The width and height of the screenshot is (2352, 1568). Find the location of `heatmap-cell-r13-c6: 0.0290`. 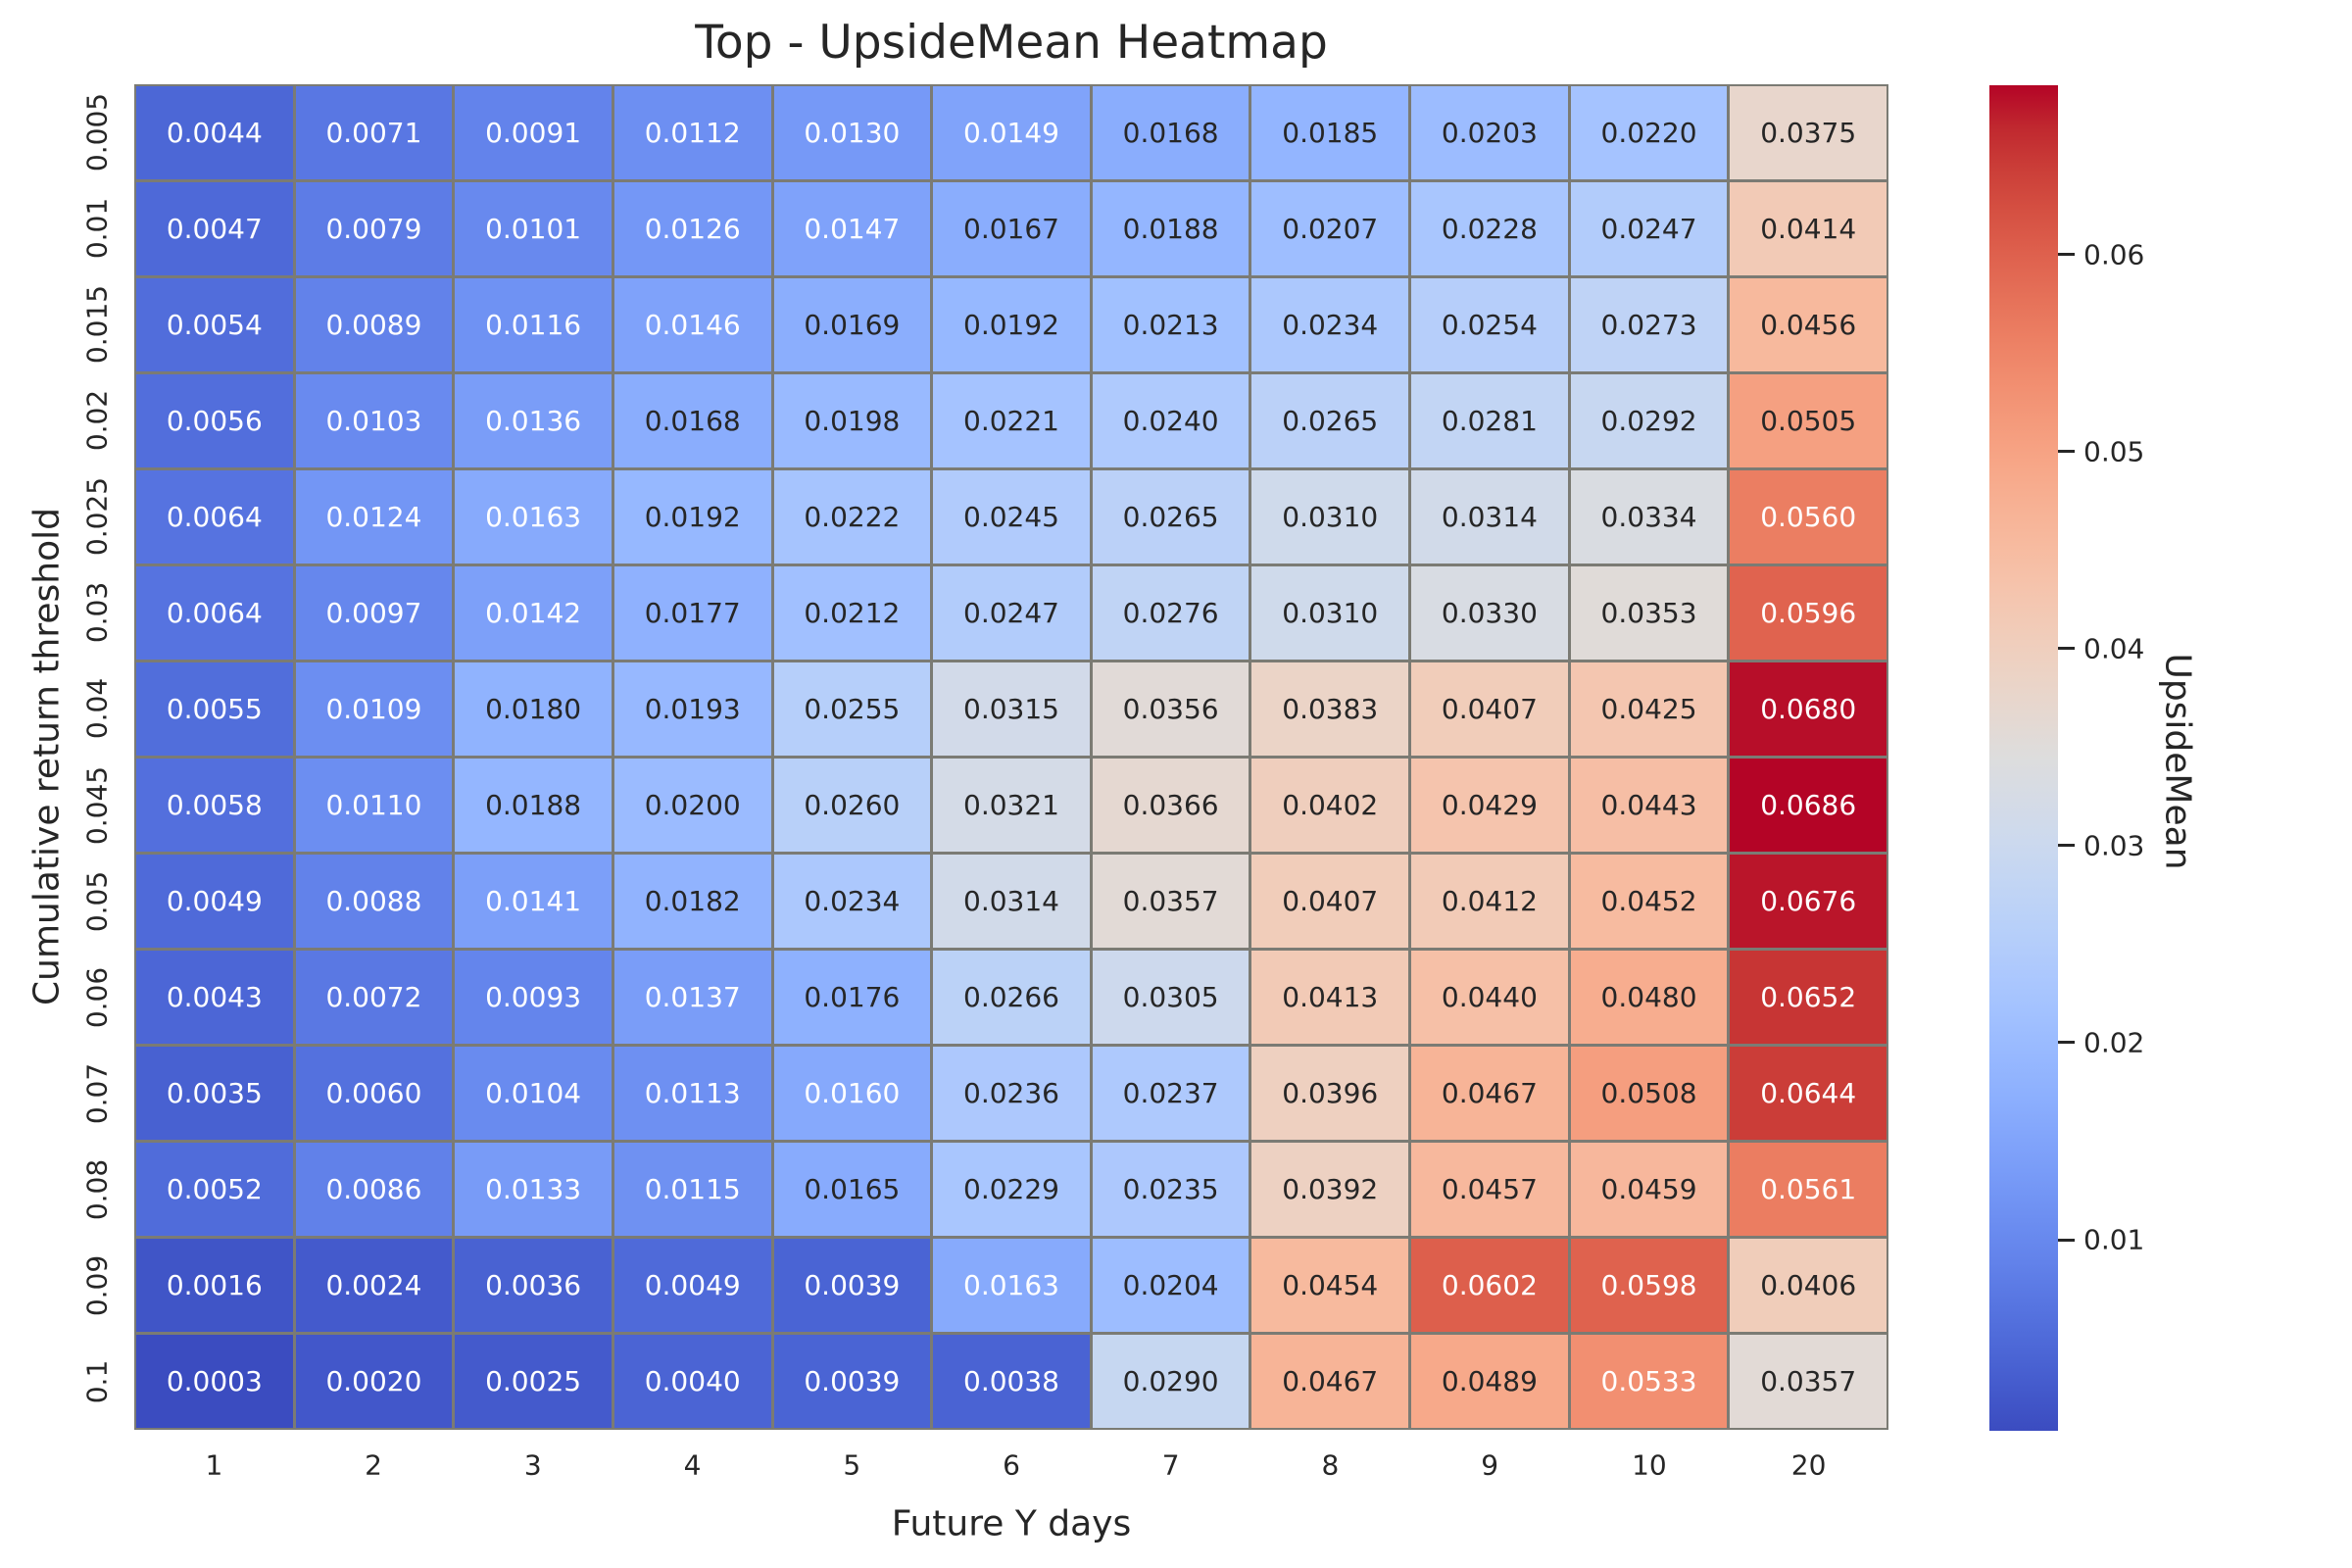

heatmap-cell-r13-c6: 0.0290 is located at coordinates (1171, 1381).